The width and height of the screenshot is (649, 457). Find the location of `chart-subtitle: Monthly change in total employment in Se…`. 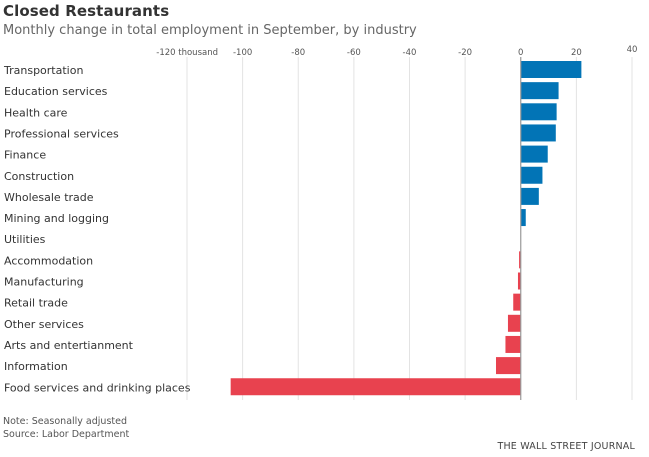

chart-subtitle: Monthly change in total employment in Se… is located at coordinates (210, 30).